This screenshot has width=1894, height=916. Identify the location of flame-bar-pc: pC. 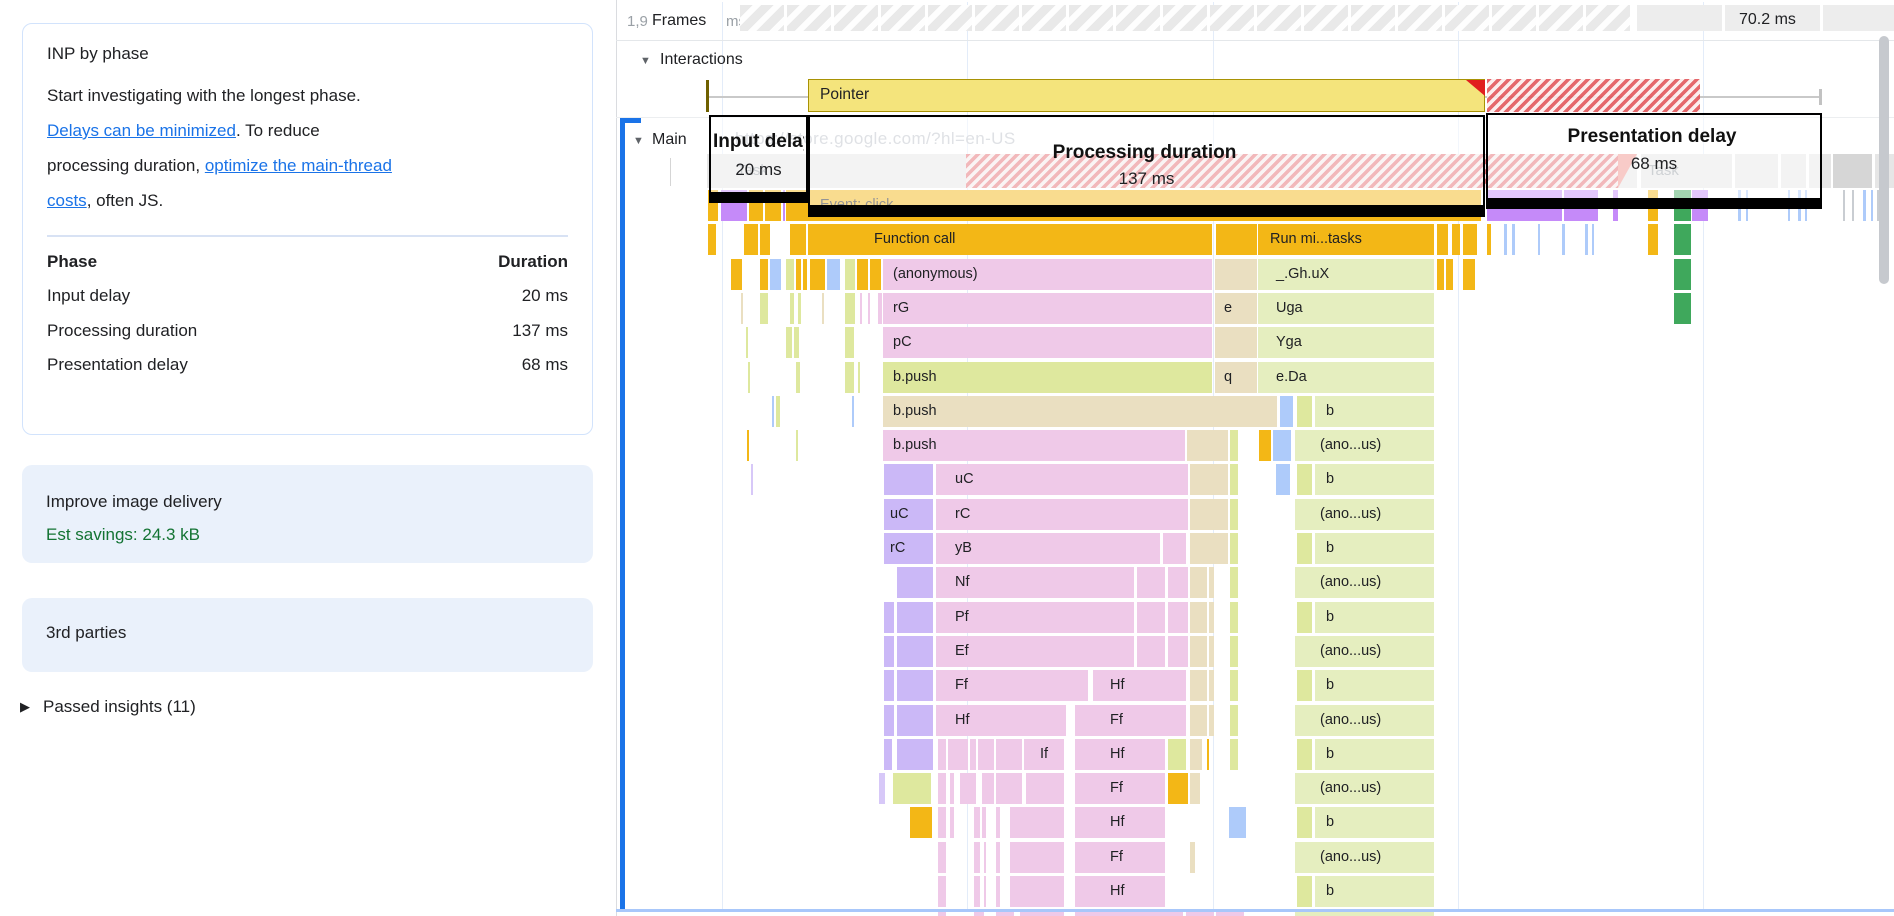
(1047, 342).